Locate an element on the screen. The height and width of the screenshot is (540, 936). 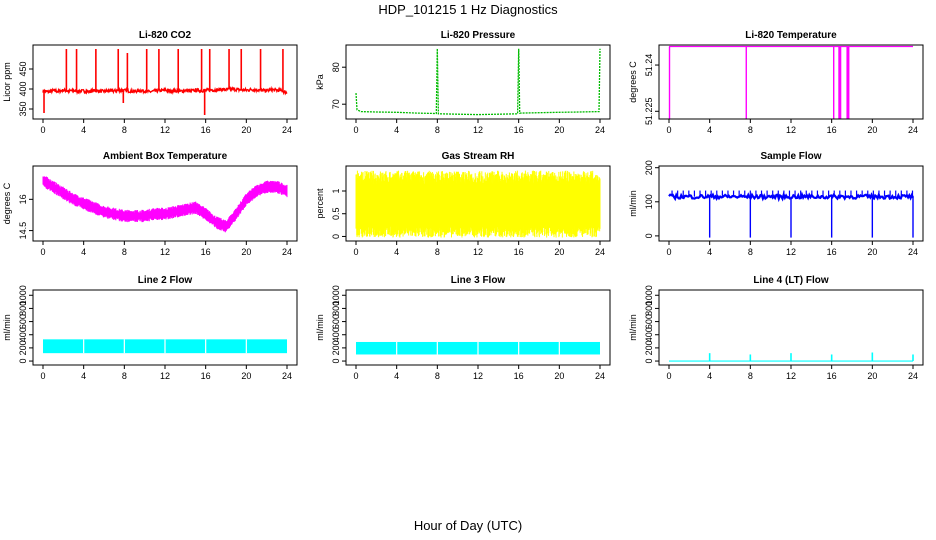
y-tick-label: 14.5 is located at coordinates (23, 231).